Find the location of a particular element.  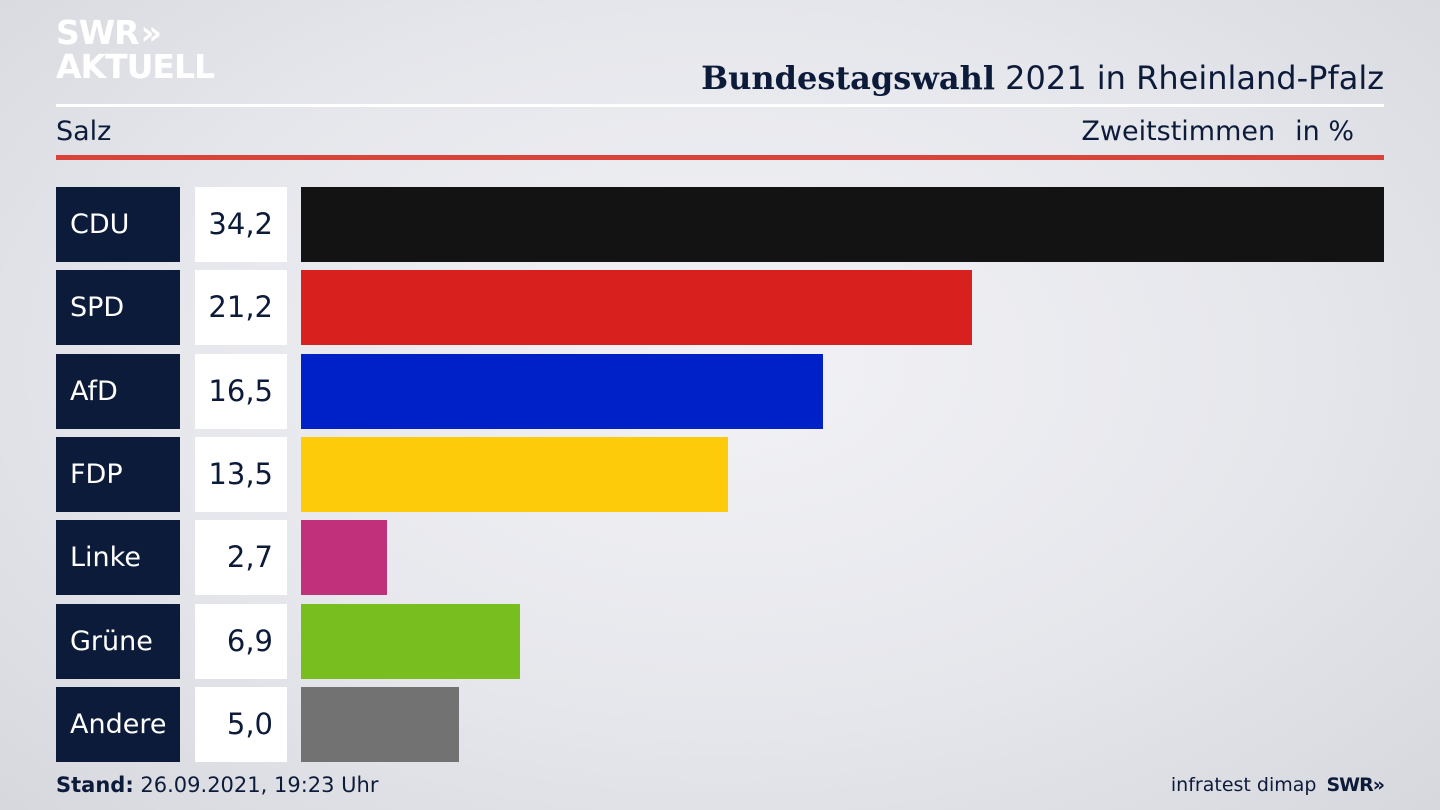

value-label: 6,9 is located at coordinates (241, 641).